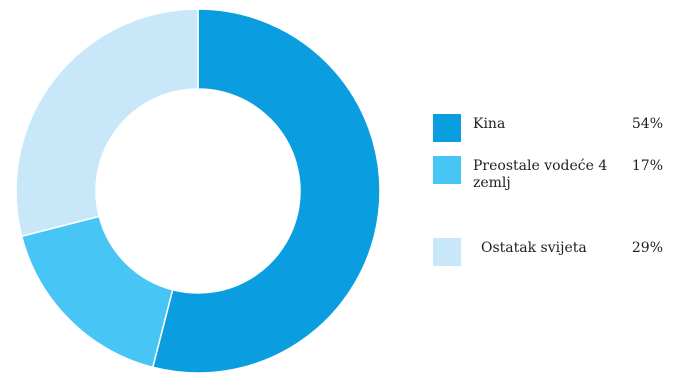  What do you see at coordinates (534, 248) in the screenshot?
I see `legend-label-ostatak: Ostatak svijeta` at bounding box center [534, 248].